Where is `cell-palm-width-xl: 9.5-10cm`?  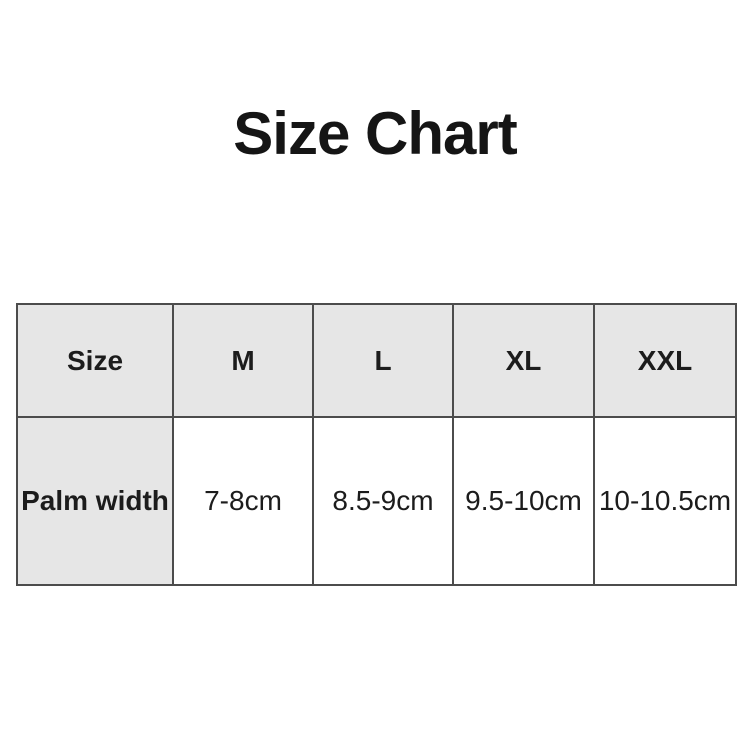
cell-palm-width-xl: 9.5-10cm is located at coordinates (523, 501).